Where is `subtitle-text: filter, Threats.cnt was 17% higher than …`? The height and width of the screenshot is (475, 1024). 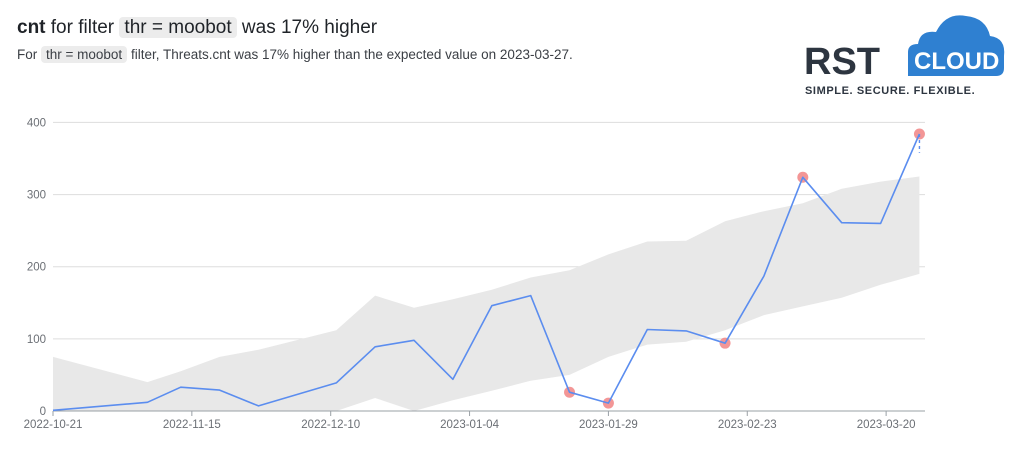 subtitle-text: filter, Threats.cnt was 17% higher than … is located at coordinates (351, 54).